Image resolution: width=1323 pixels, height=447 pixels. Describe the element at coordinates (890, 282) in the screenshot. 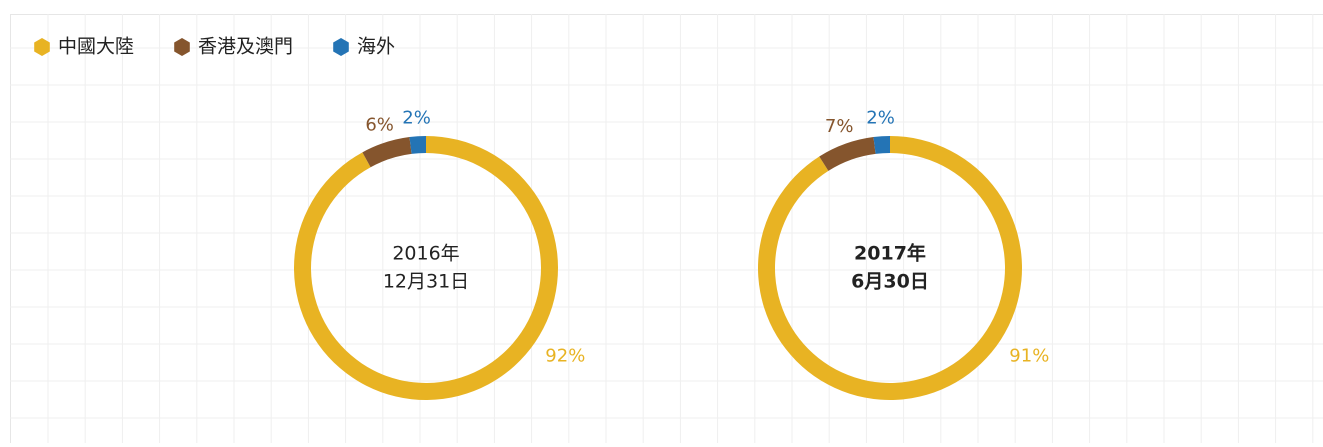

I see `center-label: 6月30日` at that location.